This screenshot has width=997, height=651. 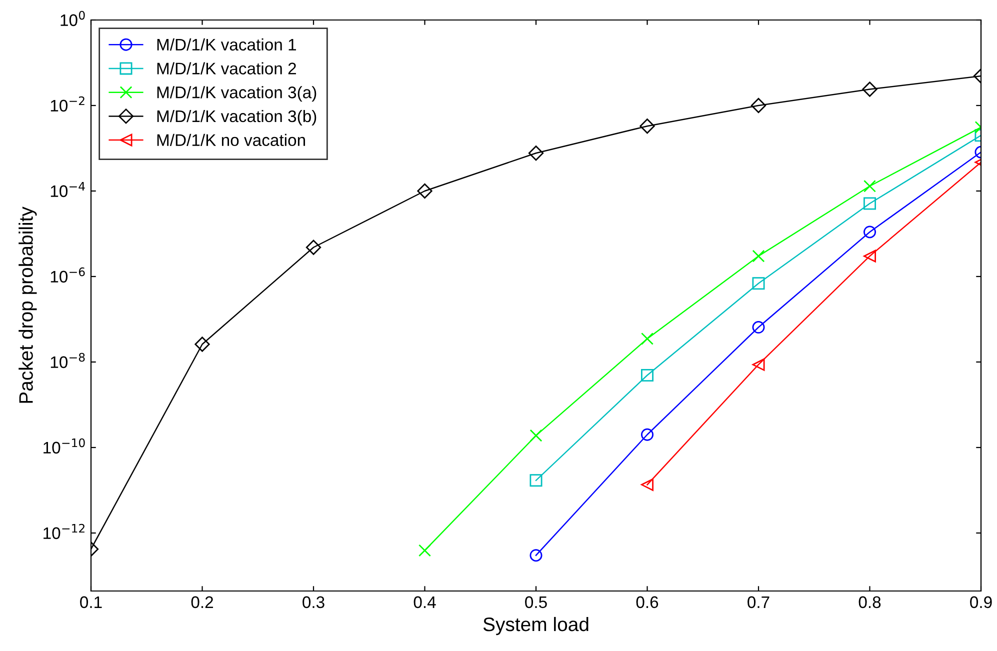 I want to click on x-tick-label: 0.4, so click(x=425, y=602).